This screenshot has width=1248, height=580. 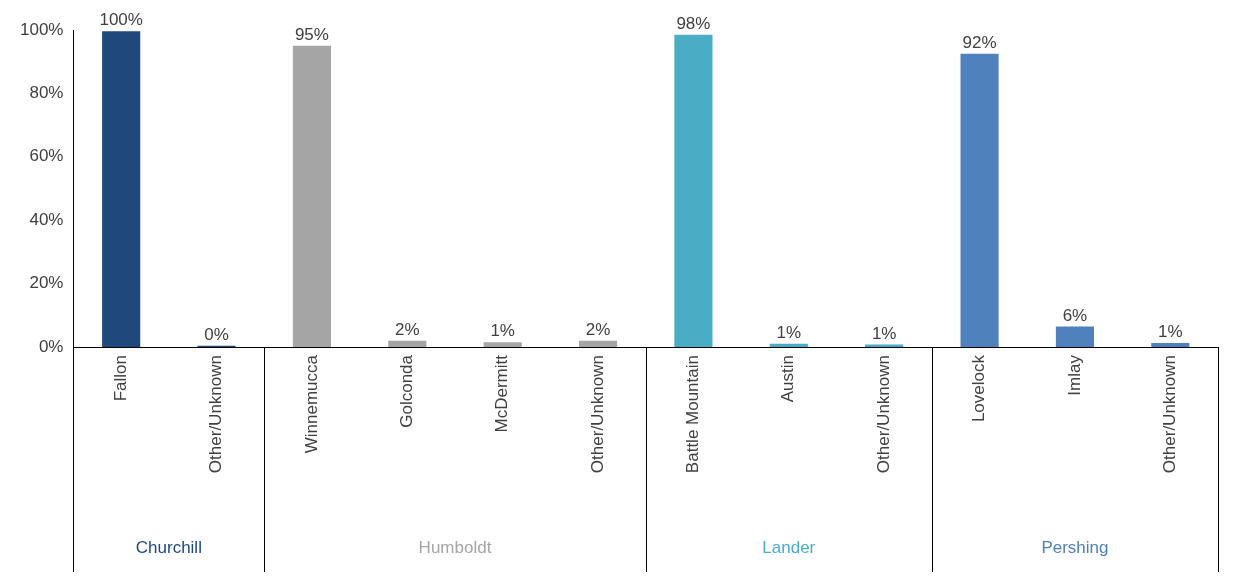 What do you see at coordinates (121, 20) in the screenshot?
I see `data-label: 100%` at bounding box center [121, 20].